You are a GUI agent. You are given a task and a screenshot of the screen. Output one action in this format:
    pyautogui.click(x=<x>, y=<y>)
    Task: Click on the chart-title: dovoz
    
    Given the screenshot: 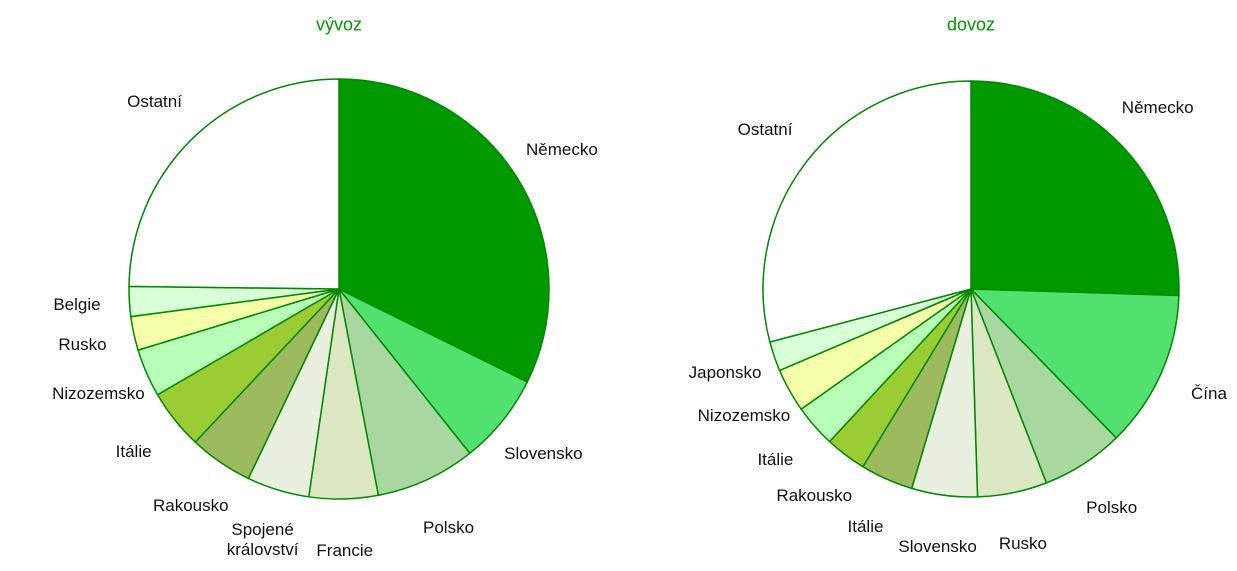 What is the action you would take?
    pyautogui.click(x=971, y=24)
    